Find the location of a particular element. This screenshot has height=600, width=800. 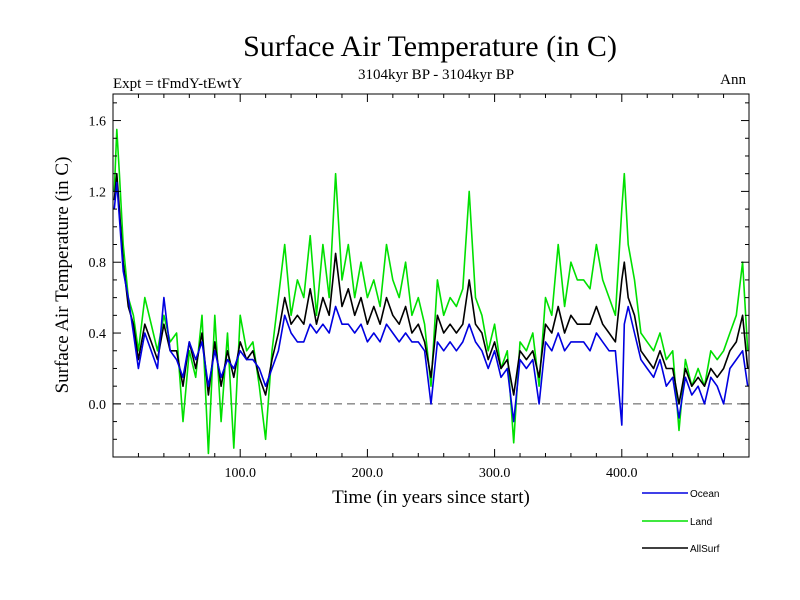

y-tick-label: 1.6 is located at coordinates (98, 122).